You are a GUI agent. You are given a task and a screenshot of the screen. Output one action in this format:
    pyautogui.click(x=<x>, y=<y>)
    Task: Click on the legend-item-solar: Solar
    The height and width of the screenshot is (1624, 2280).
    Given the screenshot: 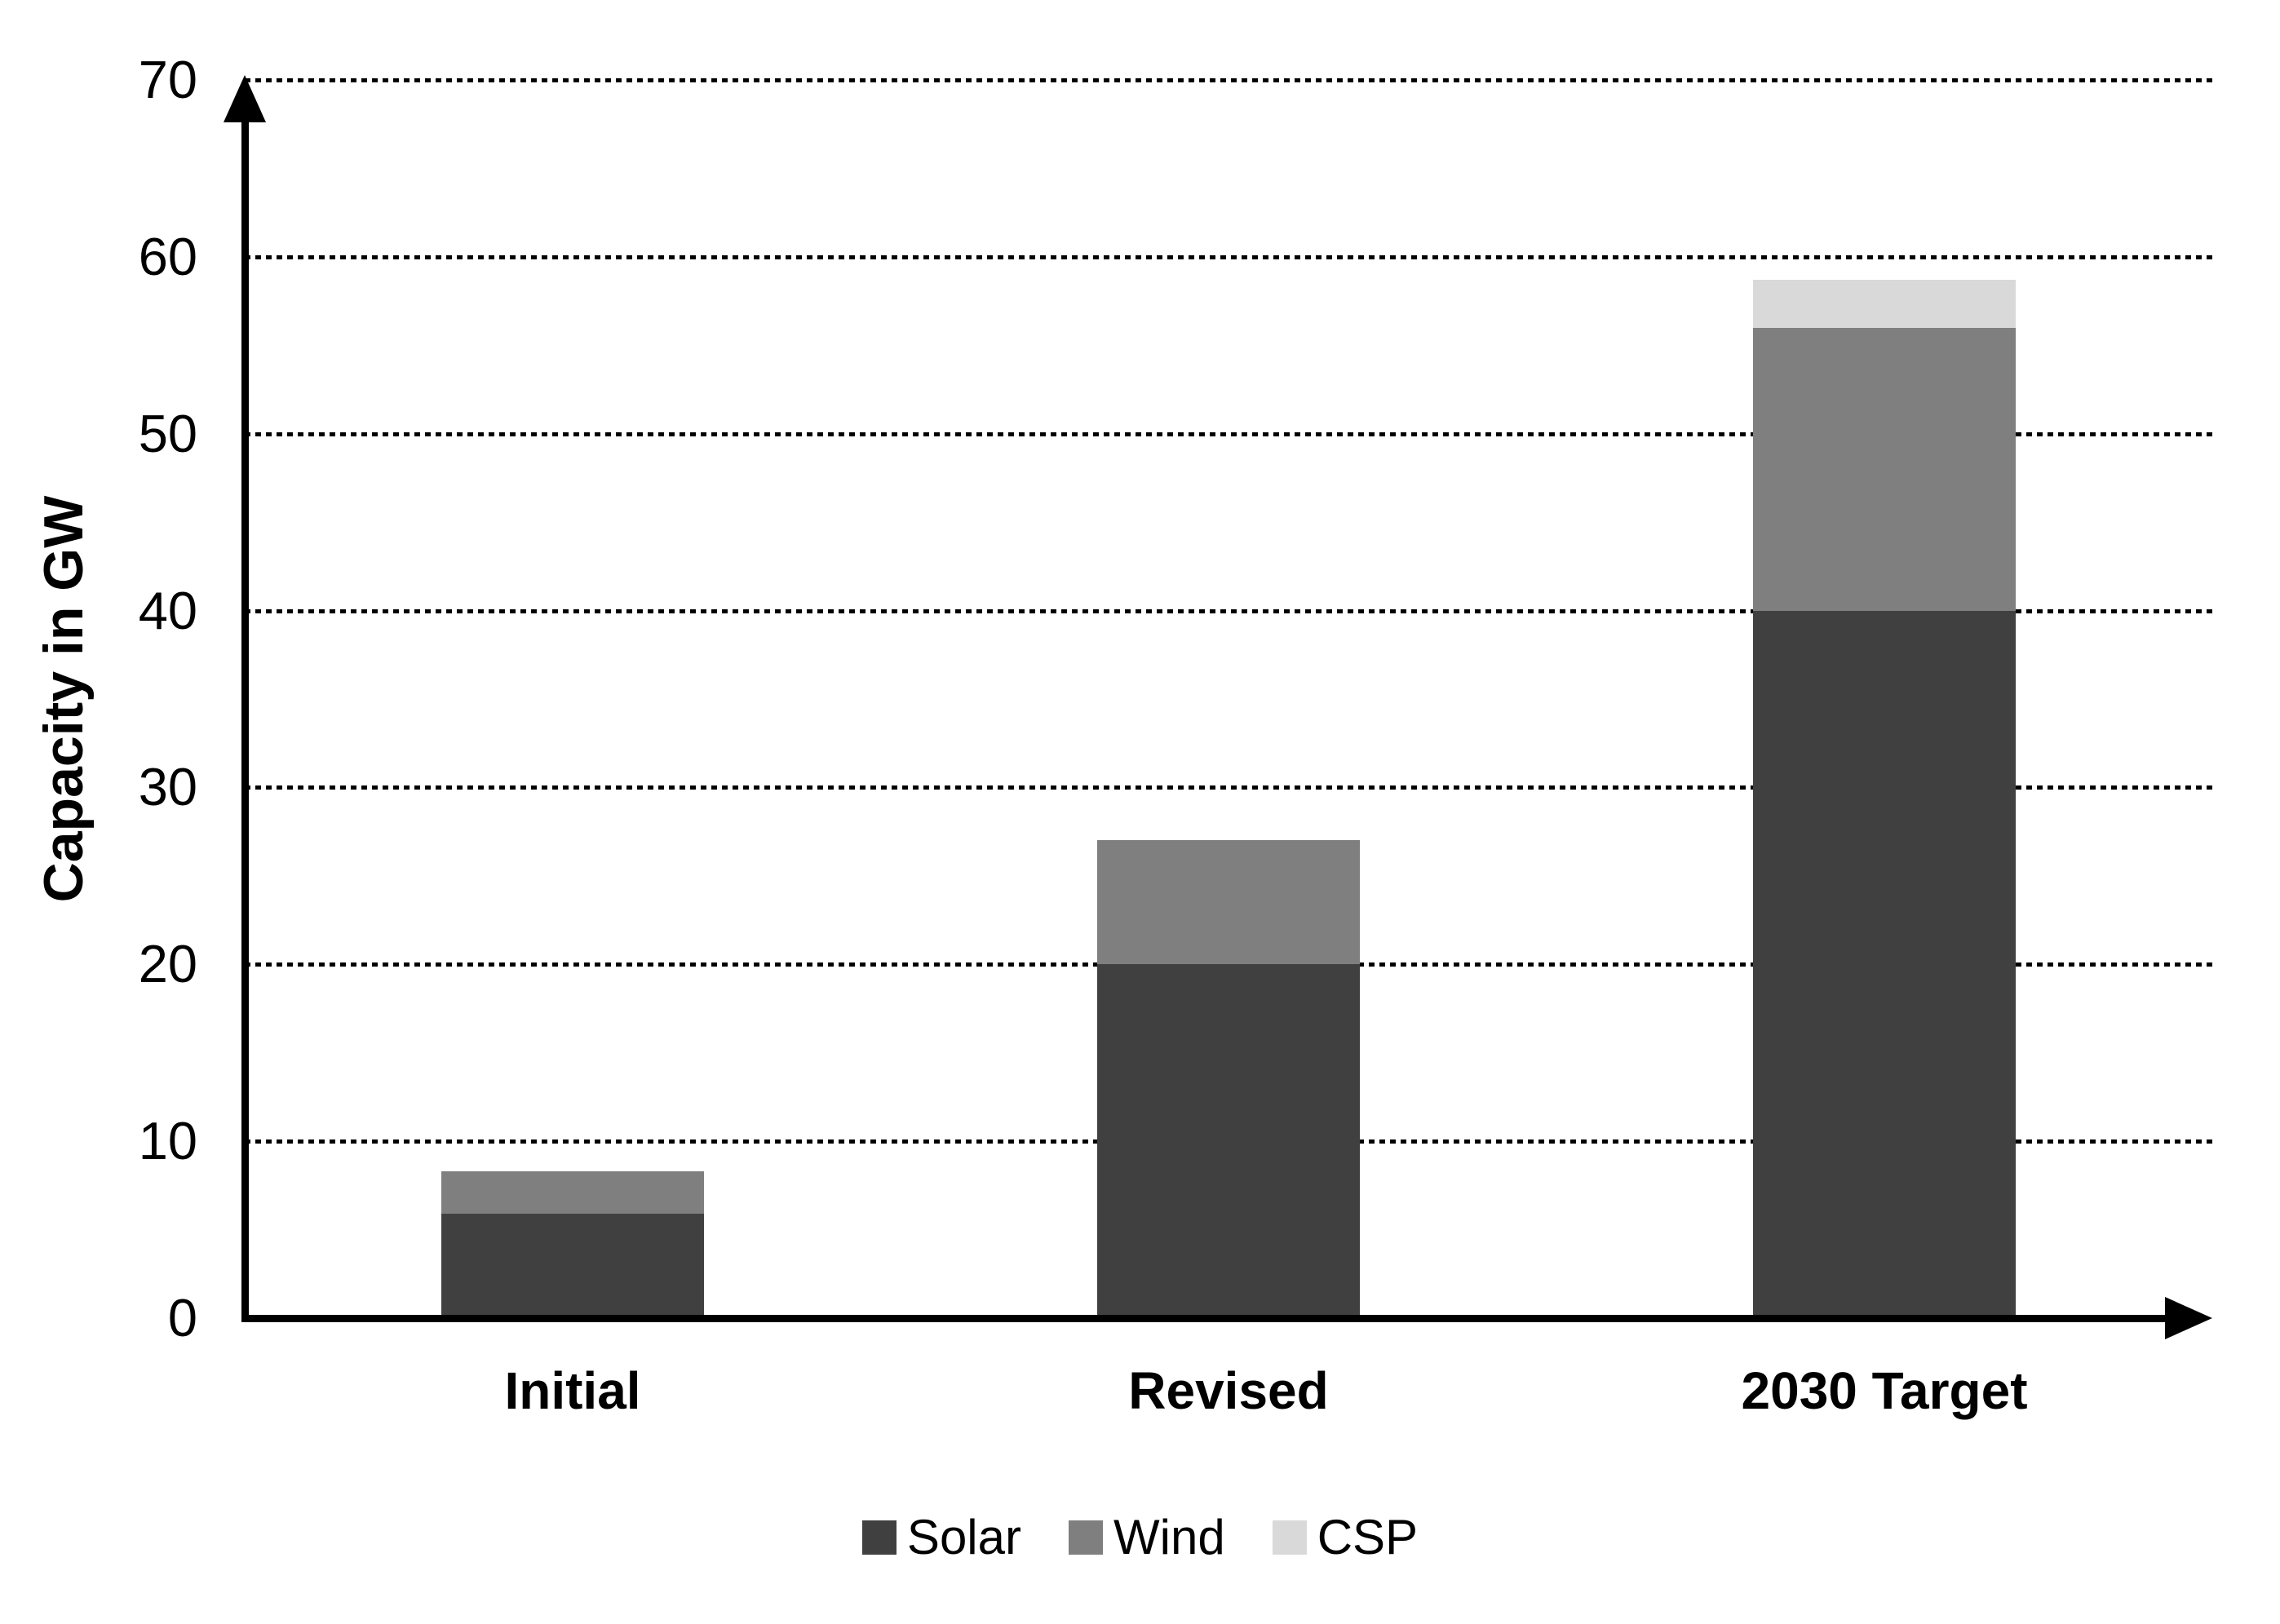 What is the action you would take?
    pyautogui.click(x=941, y=1537)
    